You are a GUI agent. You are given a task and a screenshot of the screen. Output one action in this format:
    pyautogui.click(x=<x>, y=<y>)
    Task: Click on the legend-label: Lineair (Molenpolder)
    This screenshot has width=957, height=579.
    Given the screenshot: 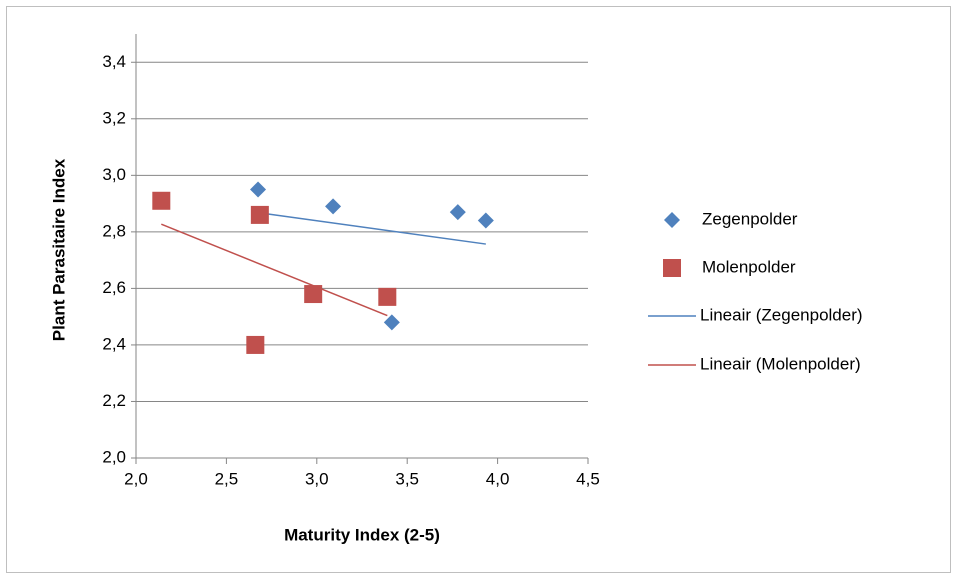 What is the action you would take?
    pyautogui.click(x=780, y=363)
    